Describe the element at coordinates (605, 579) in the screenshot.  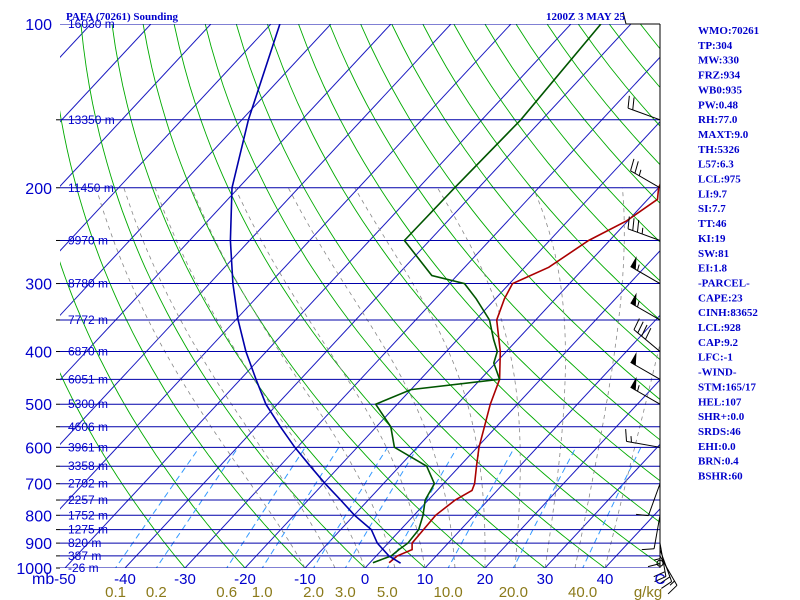
I see `temperature-tick-label: 40` at that location.